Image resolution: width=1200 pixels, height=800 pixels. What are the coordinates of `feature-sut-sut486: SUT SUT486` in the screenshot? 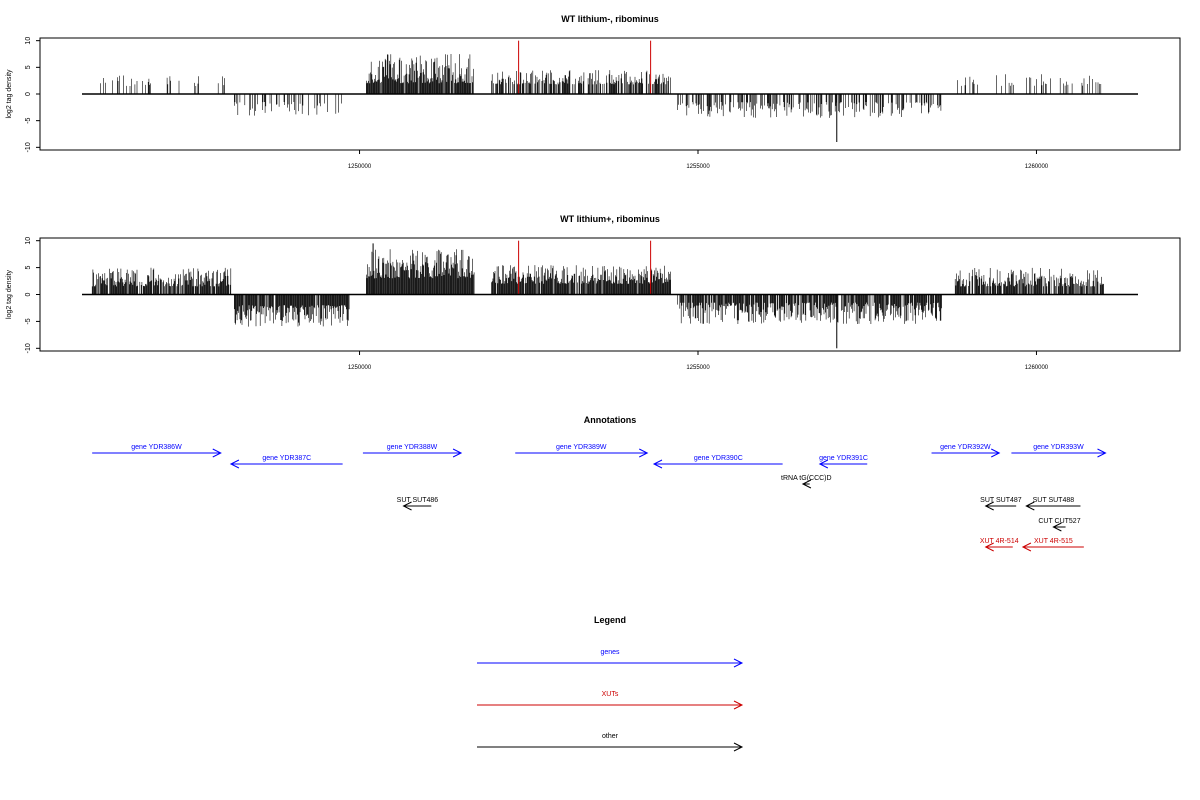 It's located at (418, 504).